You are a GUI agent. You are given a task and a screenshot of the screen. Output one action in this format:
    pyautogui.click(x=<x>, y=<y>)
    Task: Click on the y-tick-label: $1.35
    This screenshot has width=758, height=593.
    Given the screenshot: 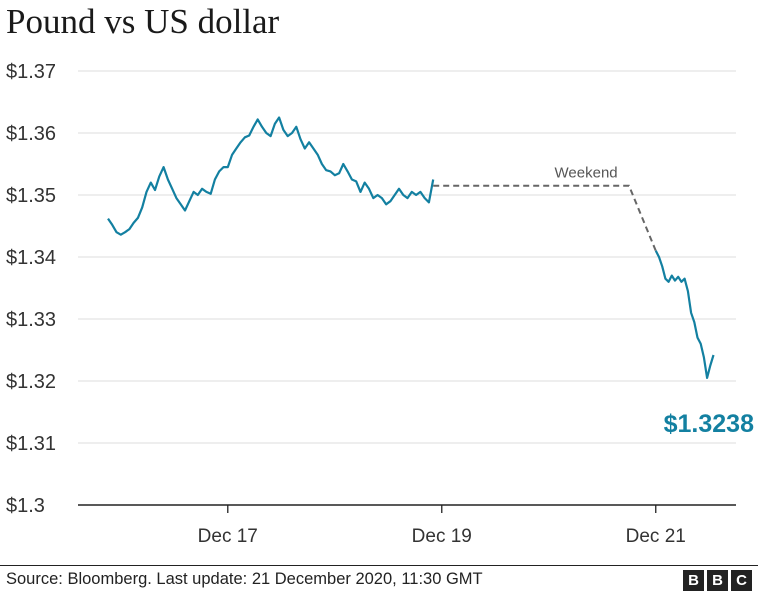 What is the action you would take?
    pyautogui.click(x=31, y=196)
    